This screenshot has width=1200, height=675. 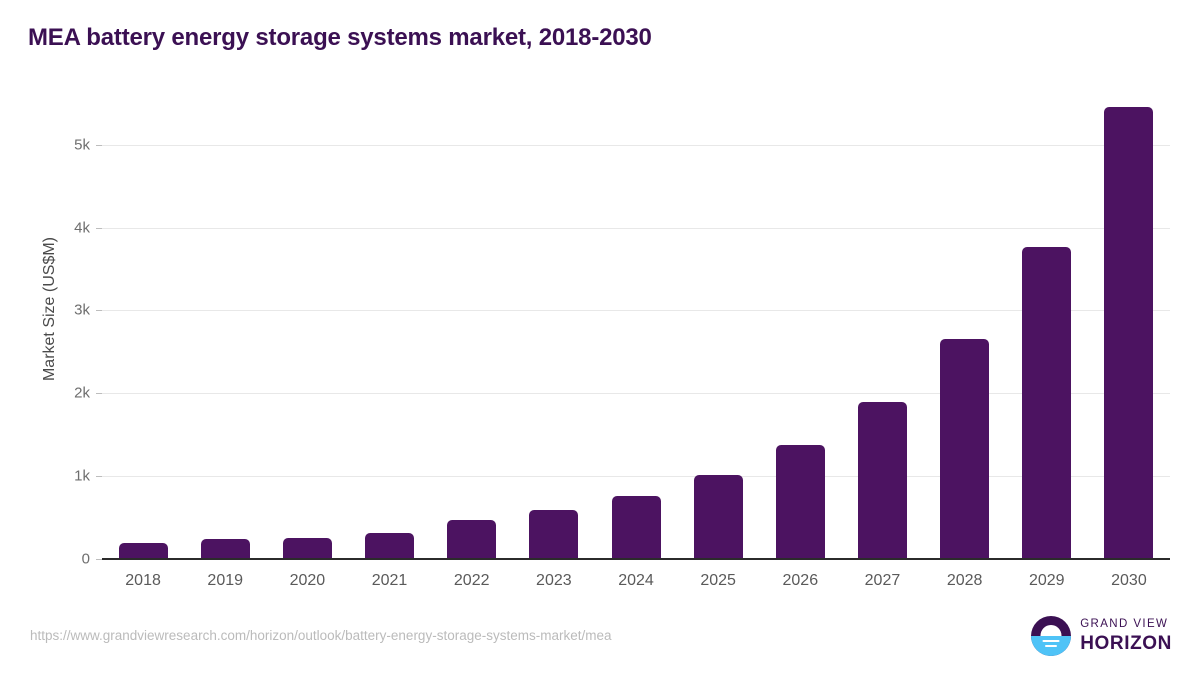 I want to click on x-axis-tick-label: 2024, so click(x=636, y=580).